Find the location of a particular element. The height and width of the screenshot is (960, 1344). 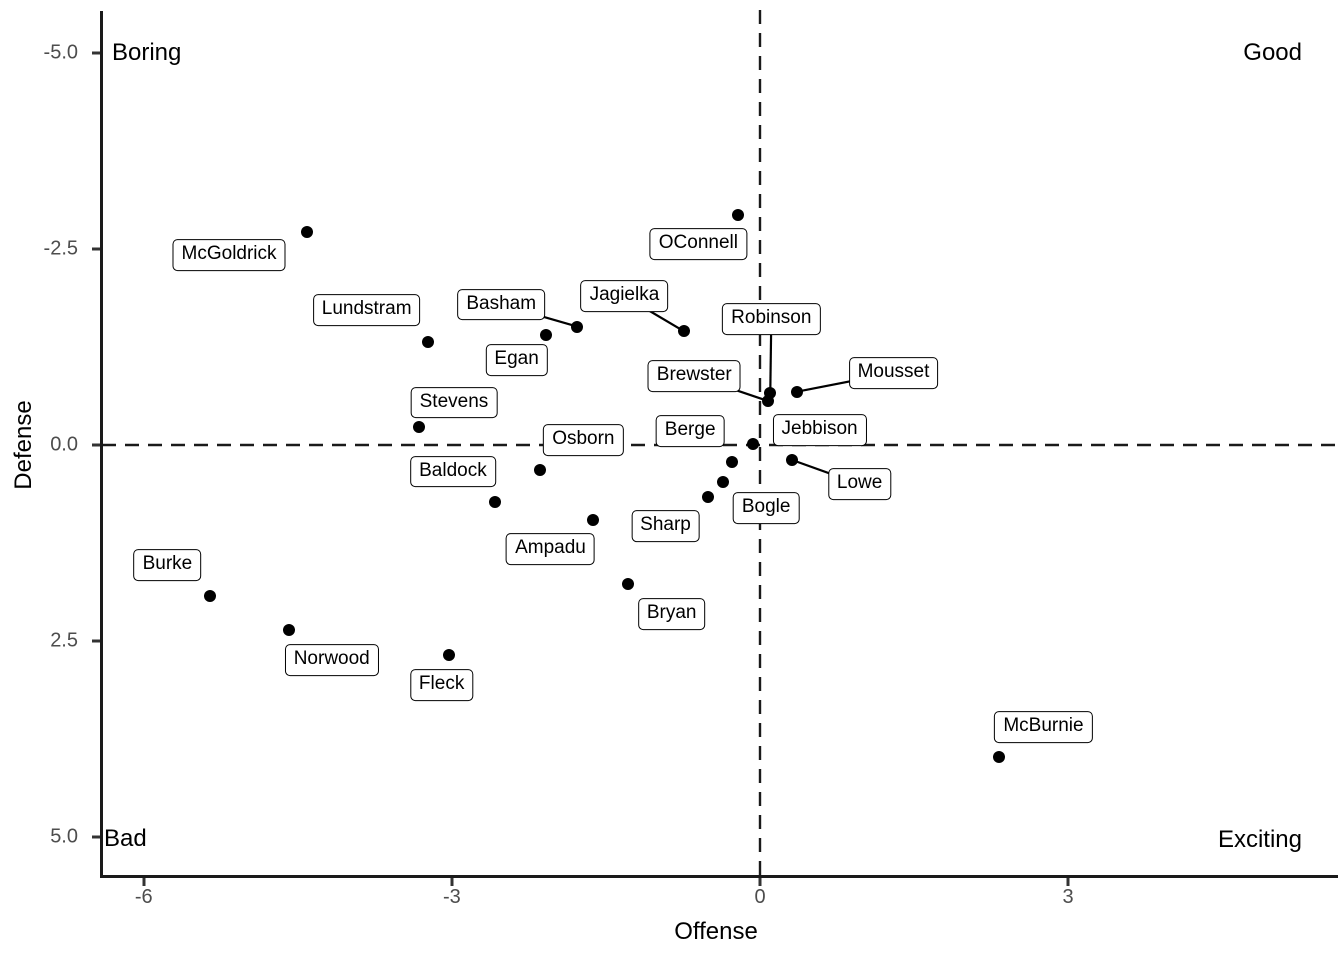

point-label-norwood: Norwood is located at coordinates (331, 659).